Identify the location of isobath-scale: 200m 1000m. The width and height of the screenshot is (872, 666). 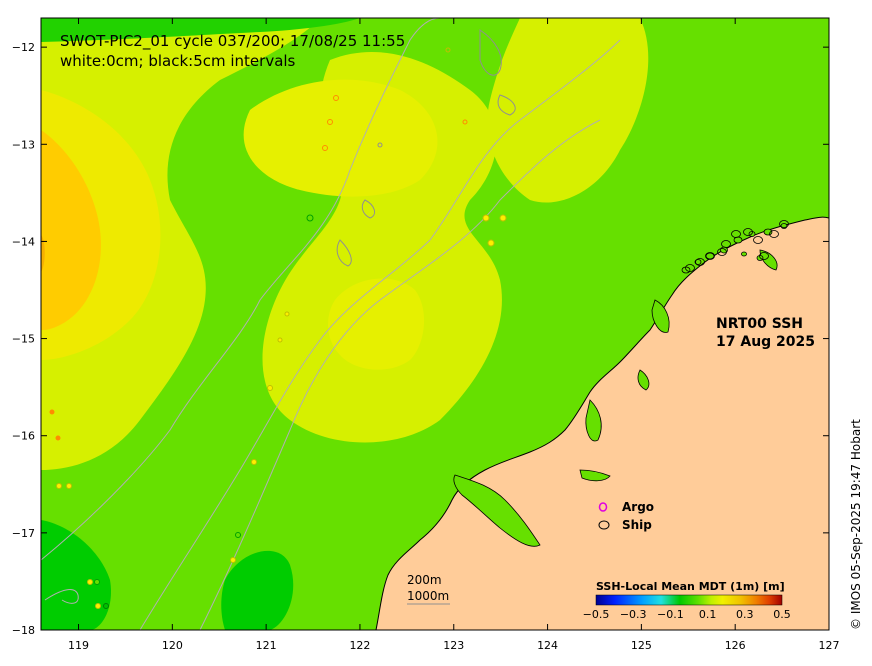
(428, 589).